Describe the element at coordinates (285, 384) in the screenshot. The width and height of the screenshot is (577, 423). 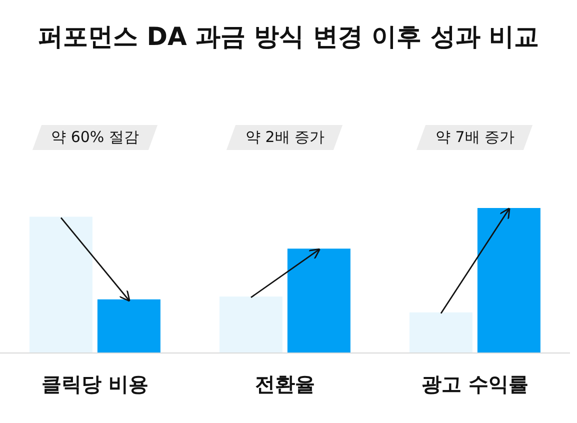
I see `x-tick-label: 전환율` at that location.